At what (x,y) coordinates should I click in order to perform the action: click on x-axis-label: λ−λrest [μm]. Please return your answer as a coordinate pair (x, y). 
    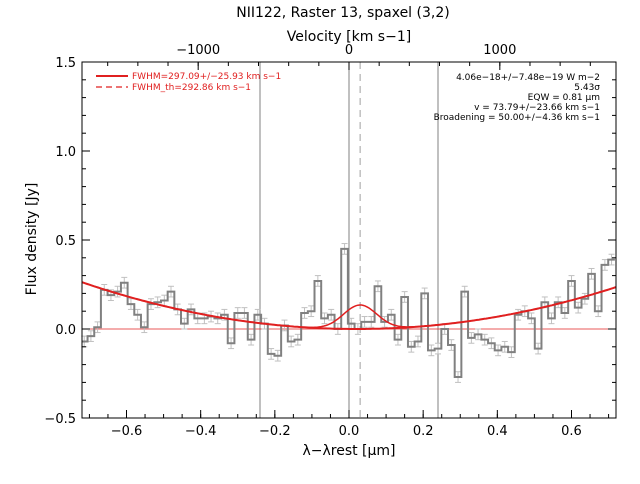
    Looking at the image, I should click on (348, 451).